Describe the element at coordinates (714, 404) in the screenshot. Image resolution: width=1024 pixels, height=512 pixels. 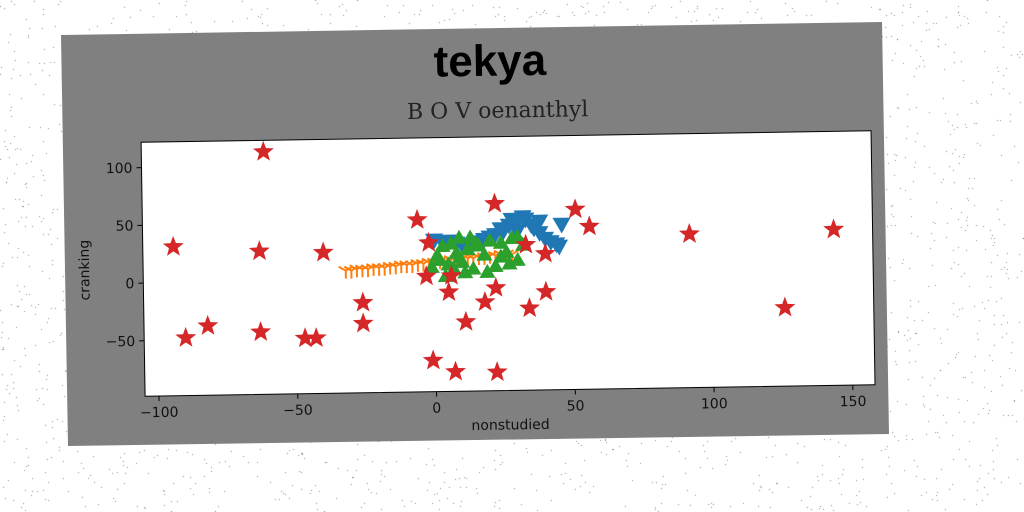
I see `x-tick-label-4: 100` at that location.